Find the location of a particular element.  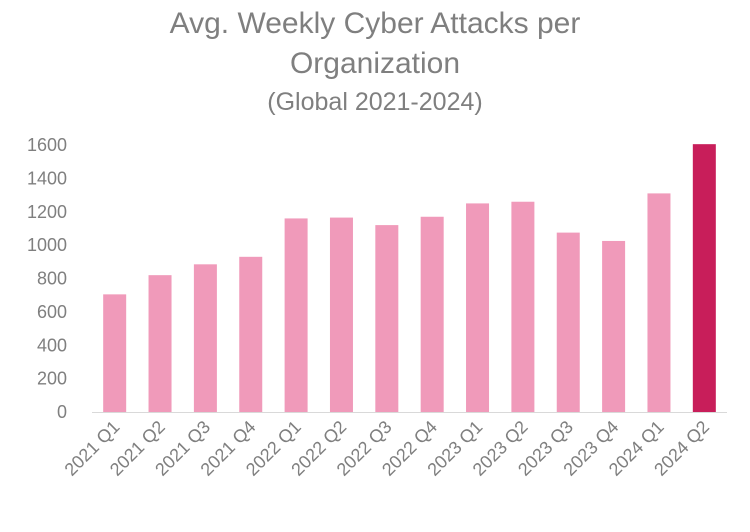

y-tick-label: 0 is located at coordinates (62, 412).